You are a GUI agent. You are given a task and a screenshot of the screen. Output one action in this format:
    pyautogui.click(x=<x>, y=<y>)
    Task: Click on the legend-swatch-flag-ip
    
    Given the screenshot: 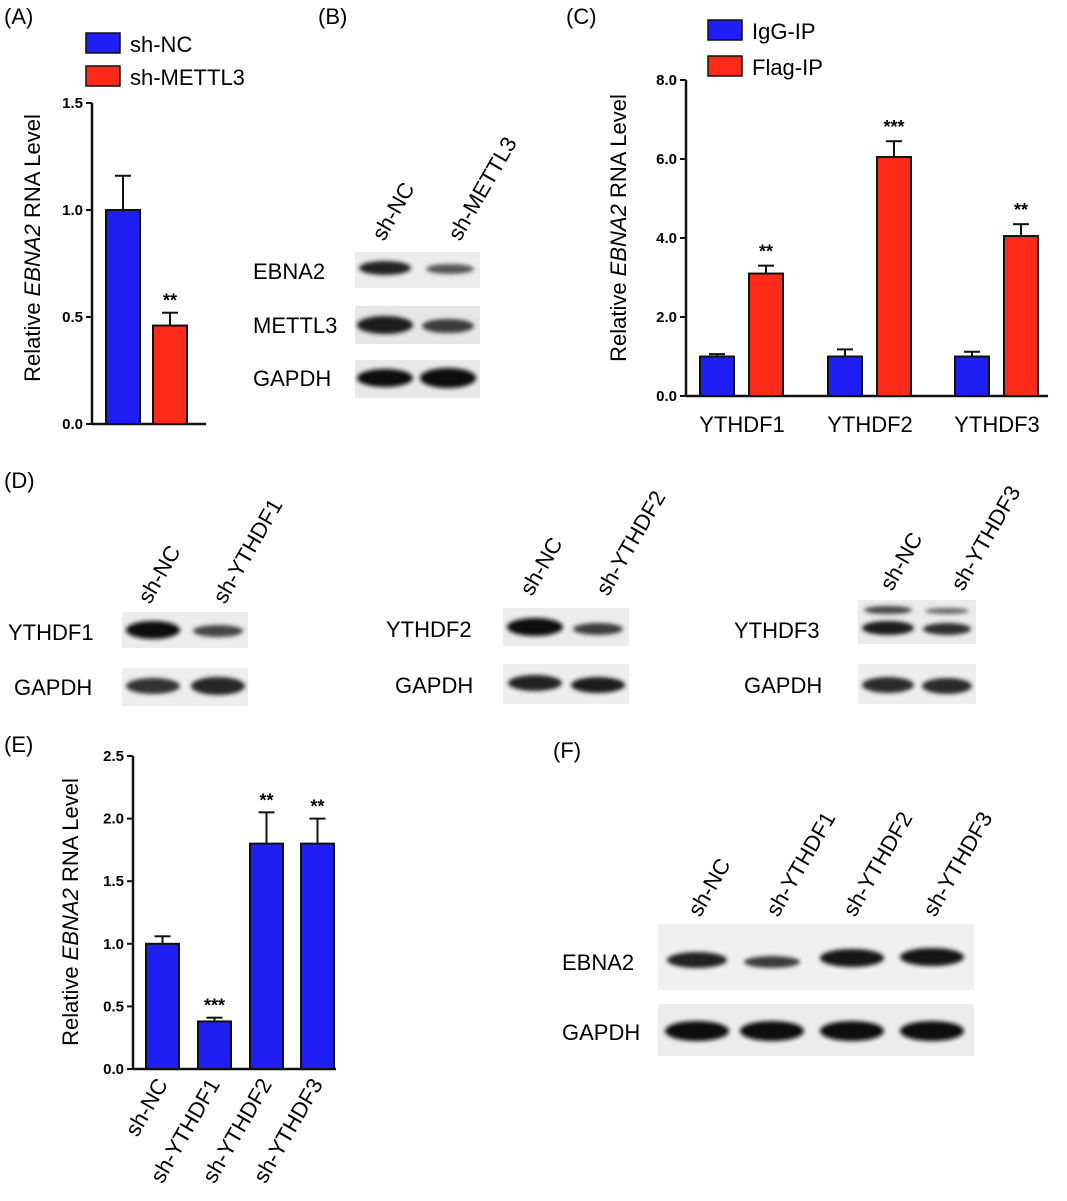 What is the action you would take?
    pyautogui.click(x=725, y=66)
    